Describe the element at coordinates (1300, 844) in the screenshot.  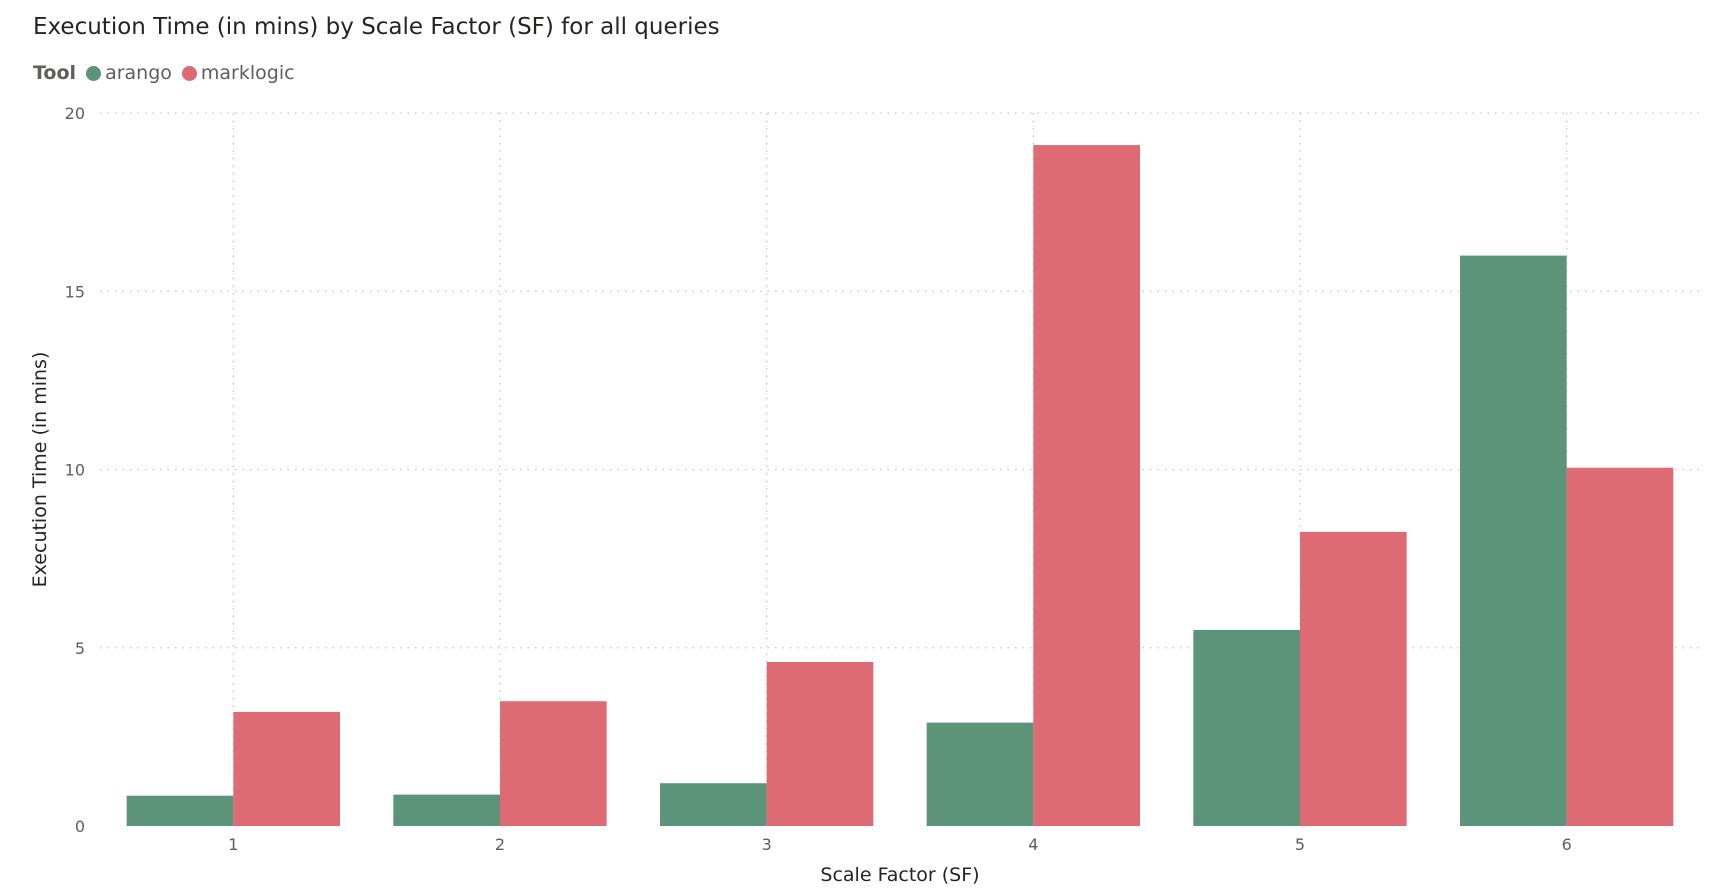
I see `x-tick-label: 5` at that location.